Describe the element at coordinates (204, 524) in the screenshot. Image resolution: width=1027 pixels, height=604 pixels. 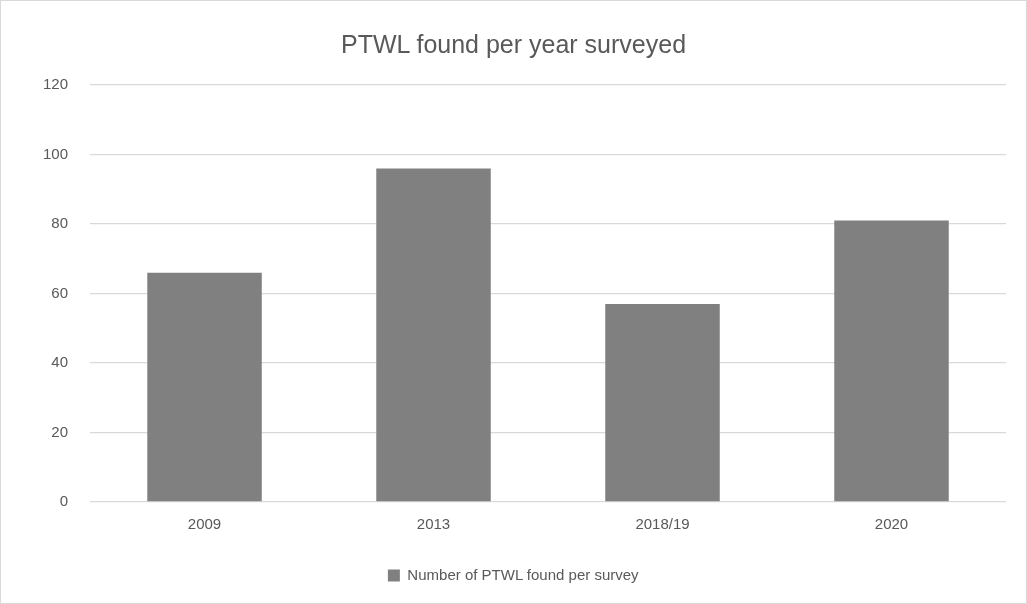
I see `x-tick-label: 2009` at that location.